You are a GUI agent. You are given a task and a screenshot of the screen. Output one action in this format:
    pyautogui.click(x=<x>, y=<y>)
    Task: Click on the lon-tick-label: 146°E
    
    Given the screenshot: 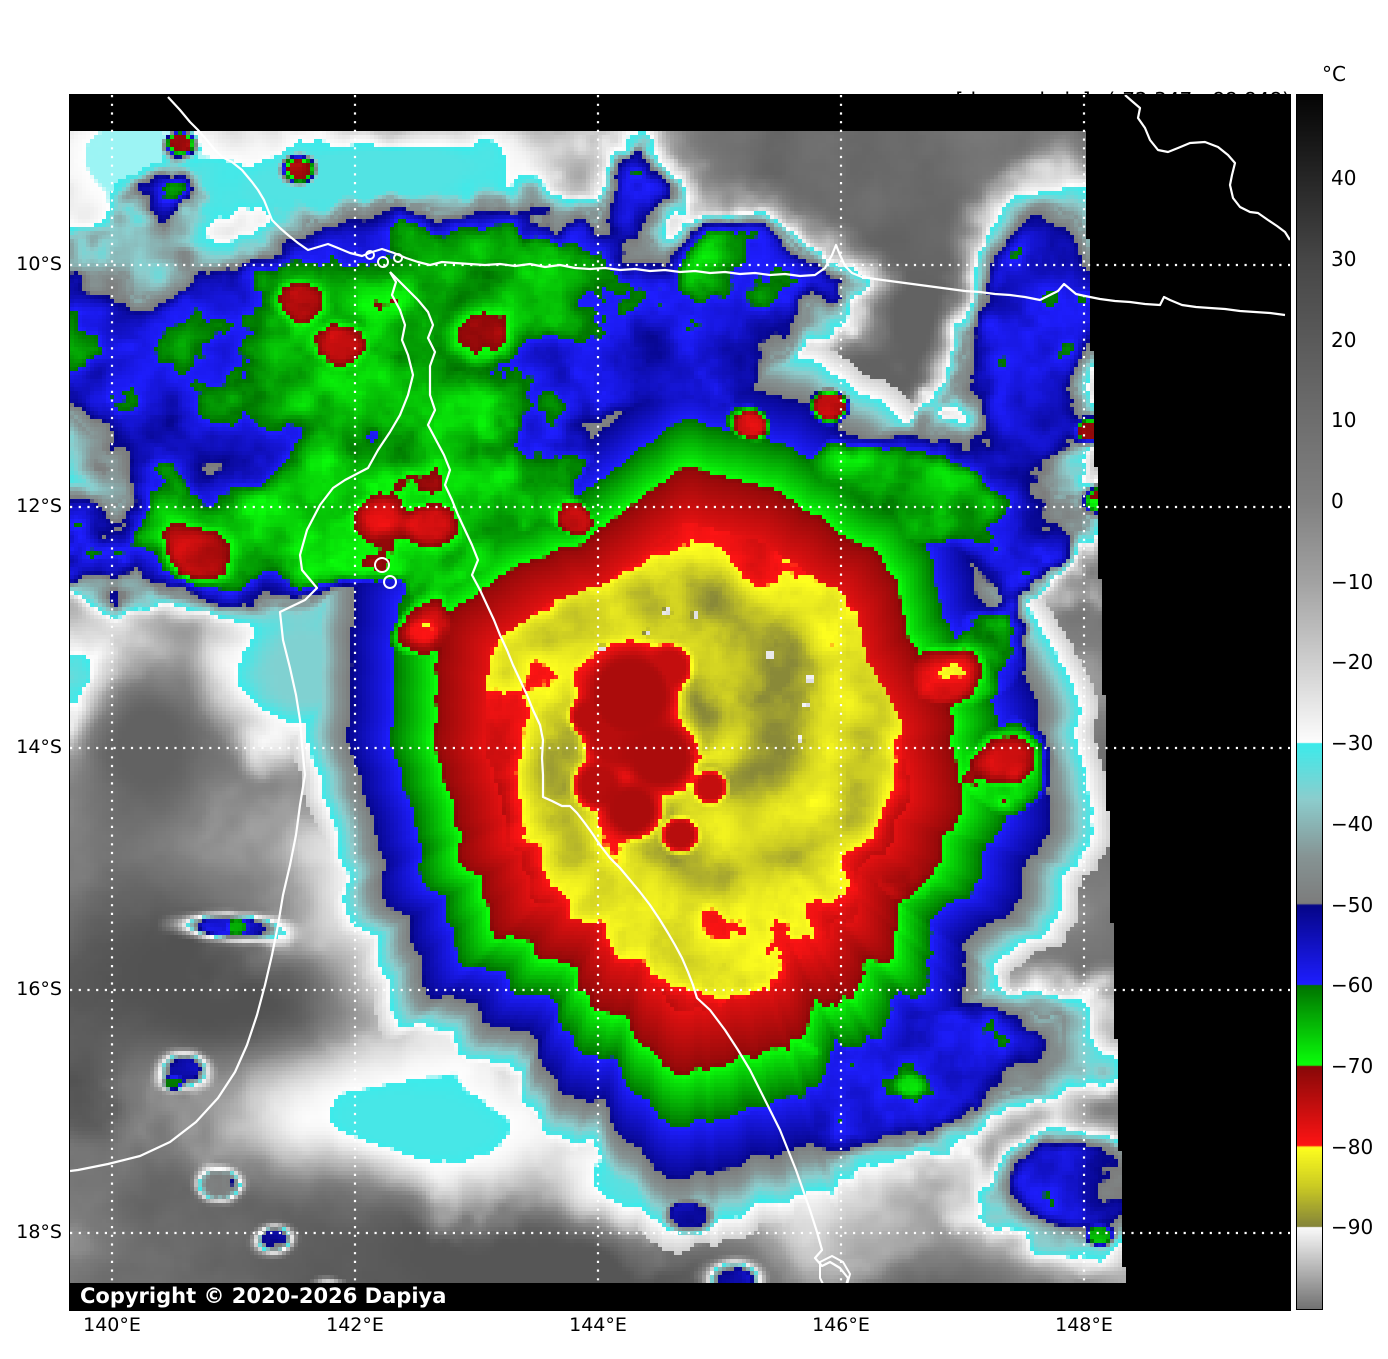 What is the action you would take?
    pyautogui.click(x=841, y=1325)
    